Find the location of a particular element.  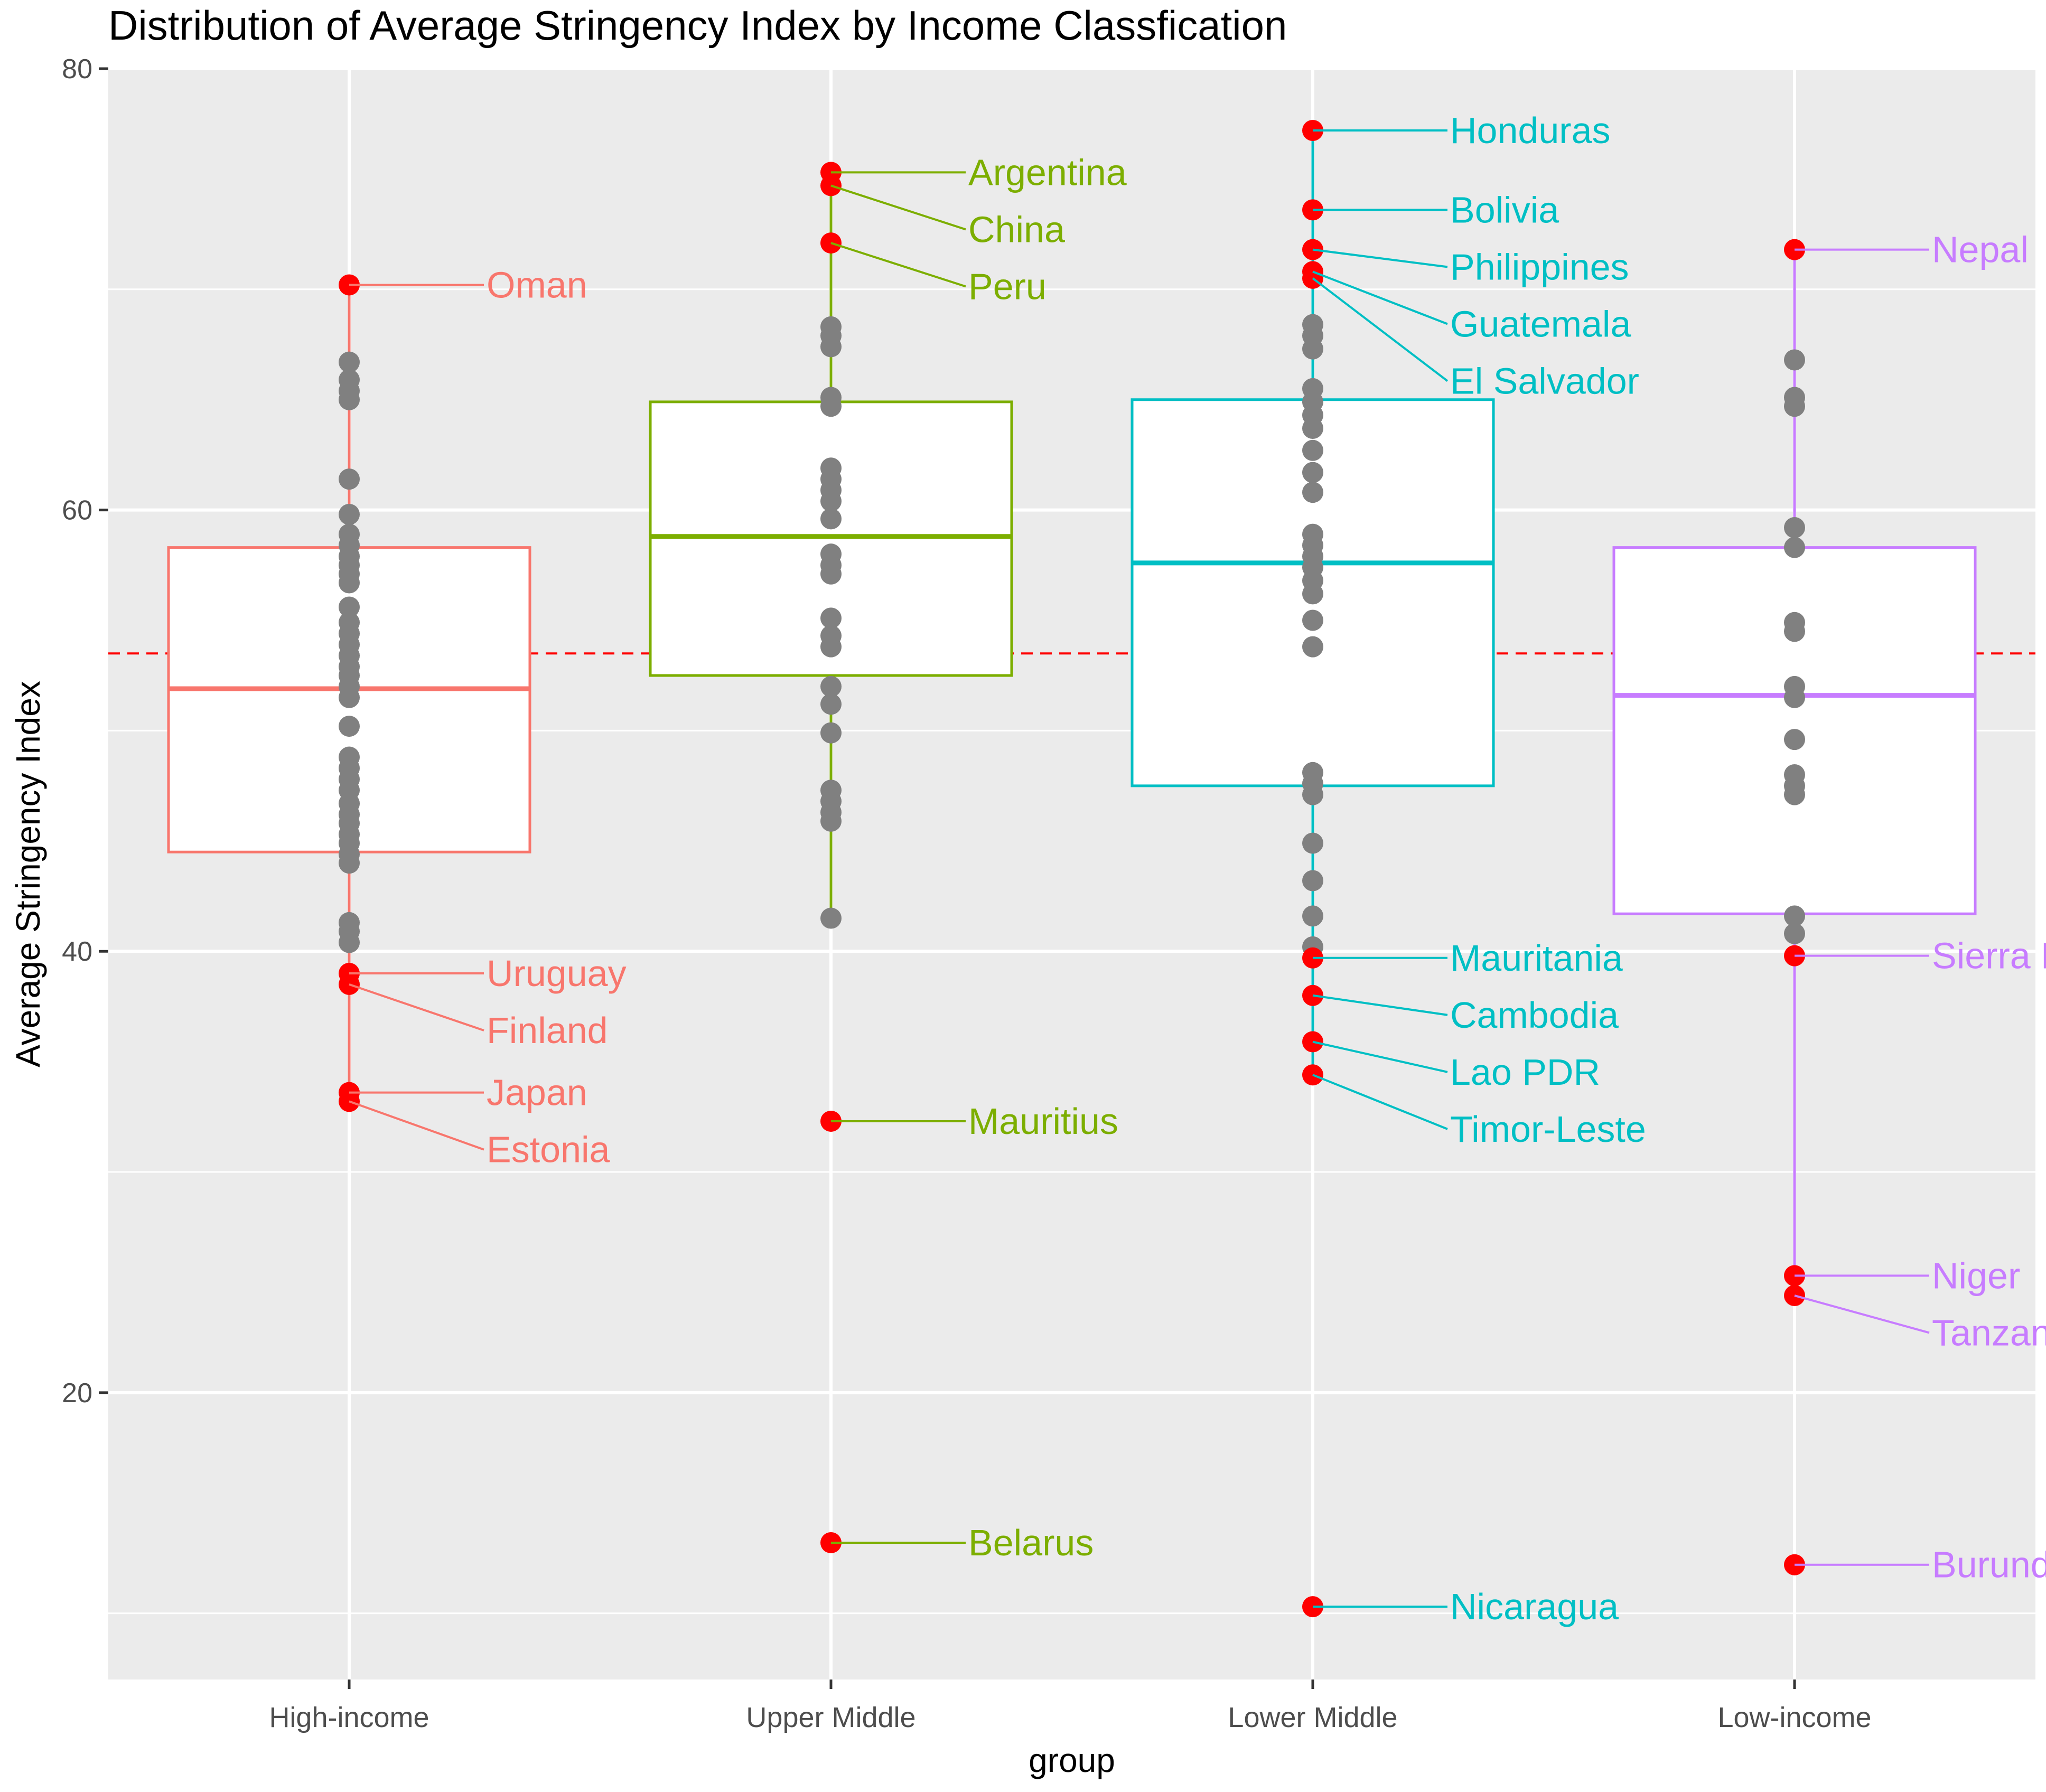

outlier-label: Japan is located at coordinates (537, 1092).